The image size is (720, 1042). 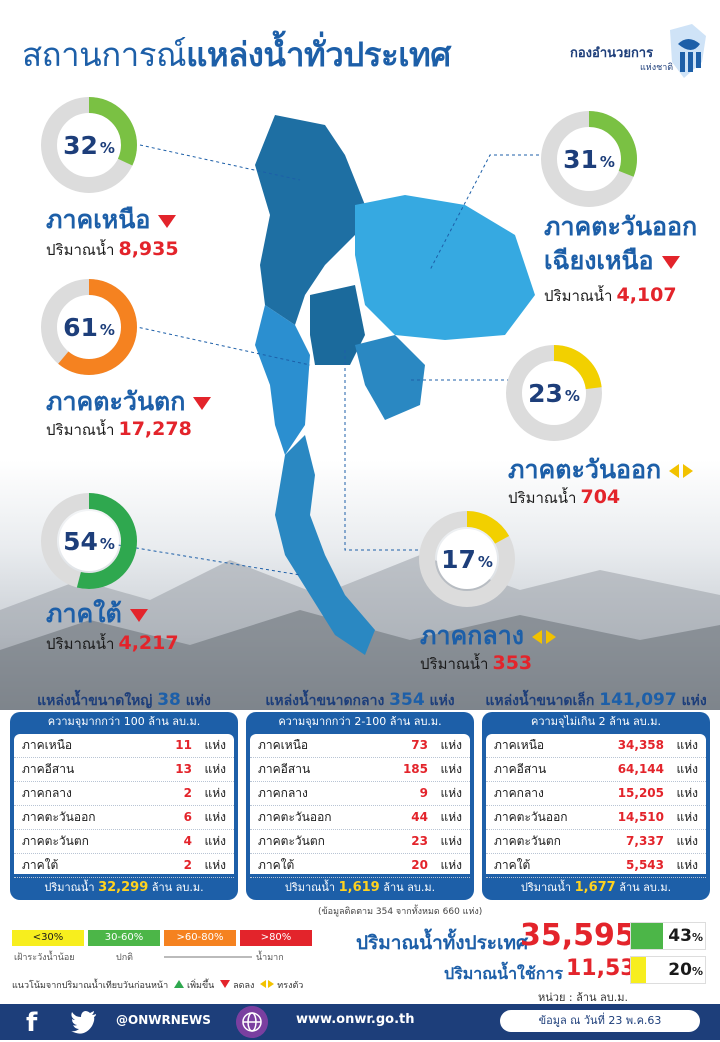 I want to click on legend-high-label: น้ำมาก, so click(x=270, y=958).